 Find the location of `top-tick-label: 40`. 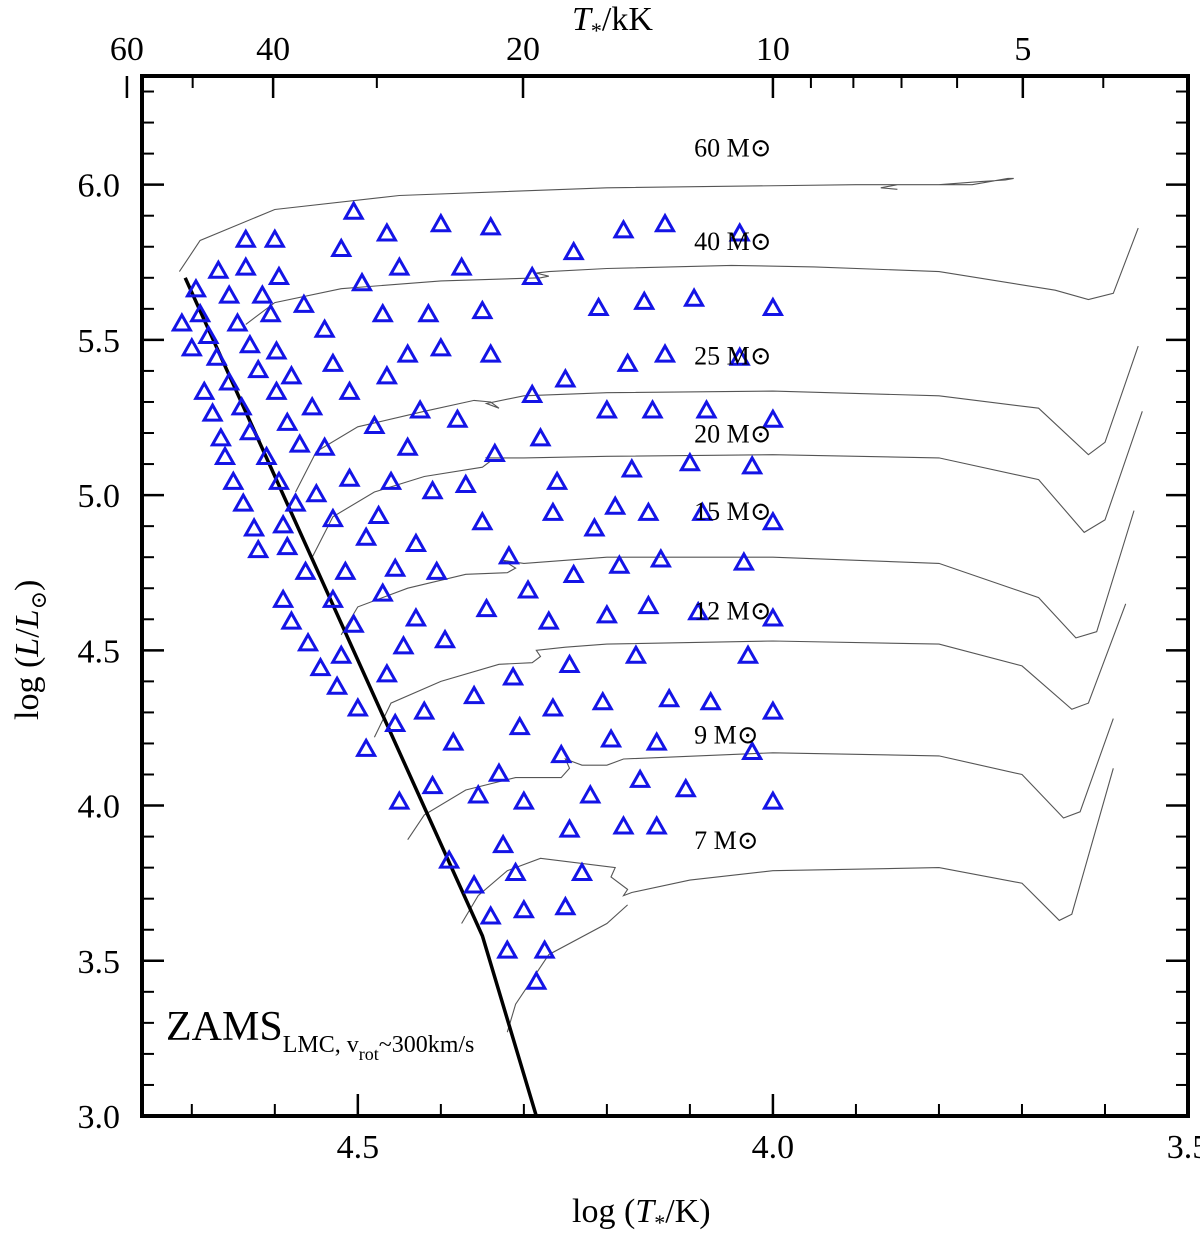

top-tick-label: 40 is located at coordinates (273, 49).